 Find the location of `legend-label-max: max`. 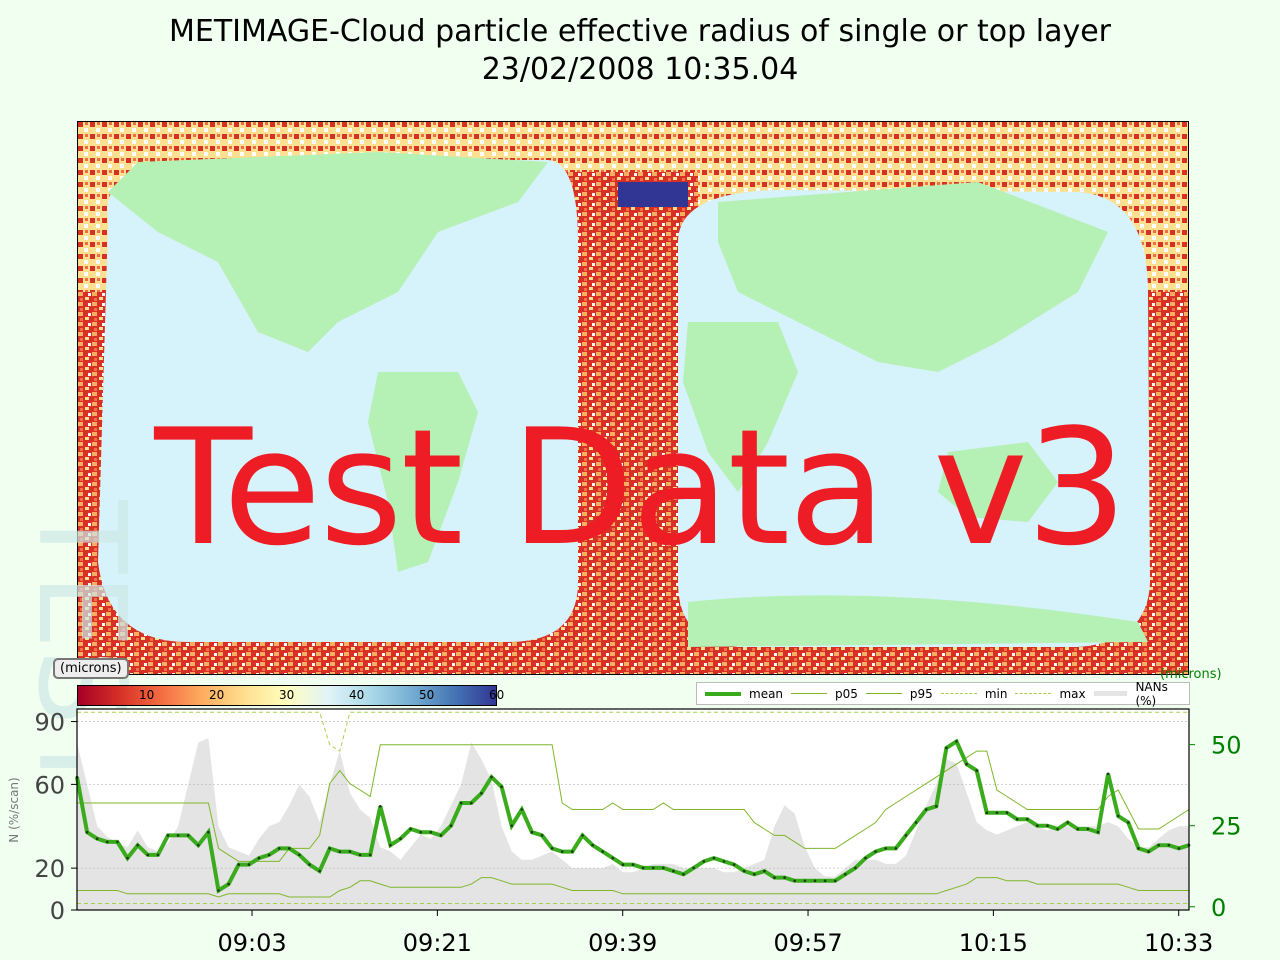

legend-label-max: max is located at coordinates (1072, 693).